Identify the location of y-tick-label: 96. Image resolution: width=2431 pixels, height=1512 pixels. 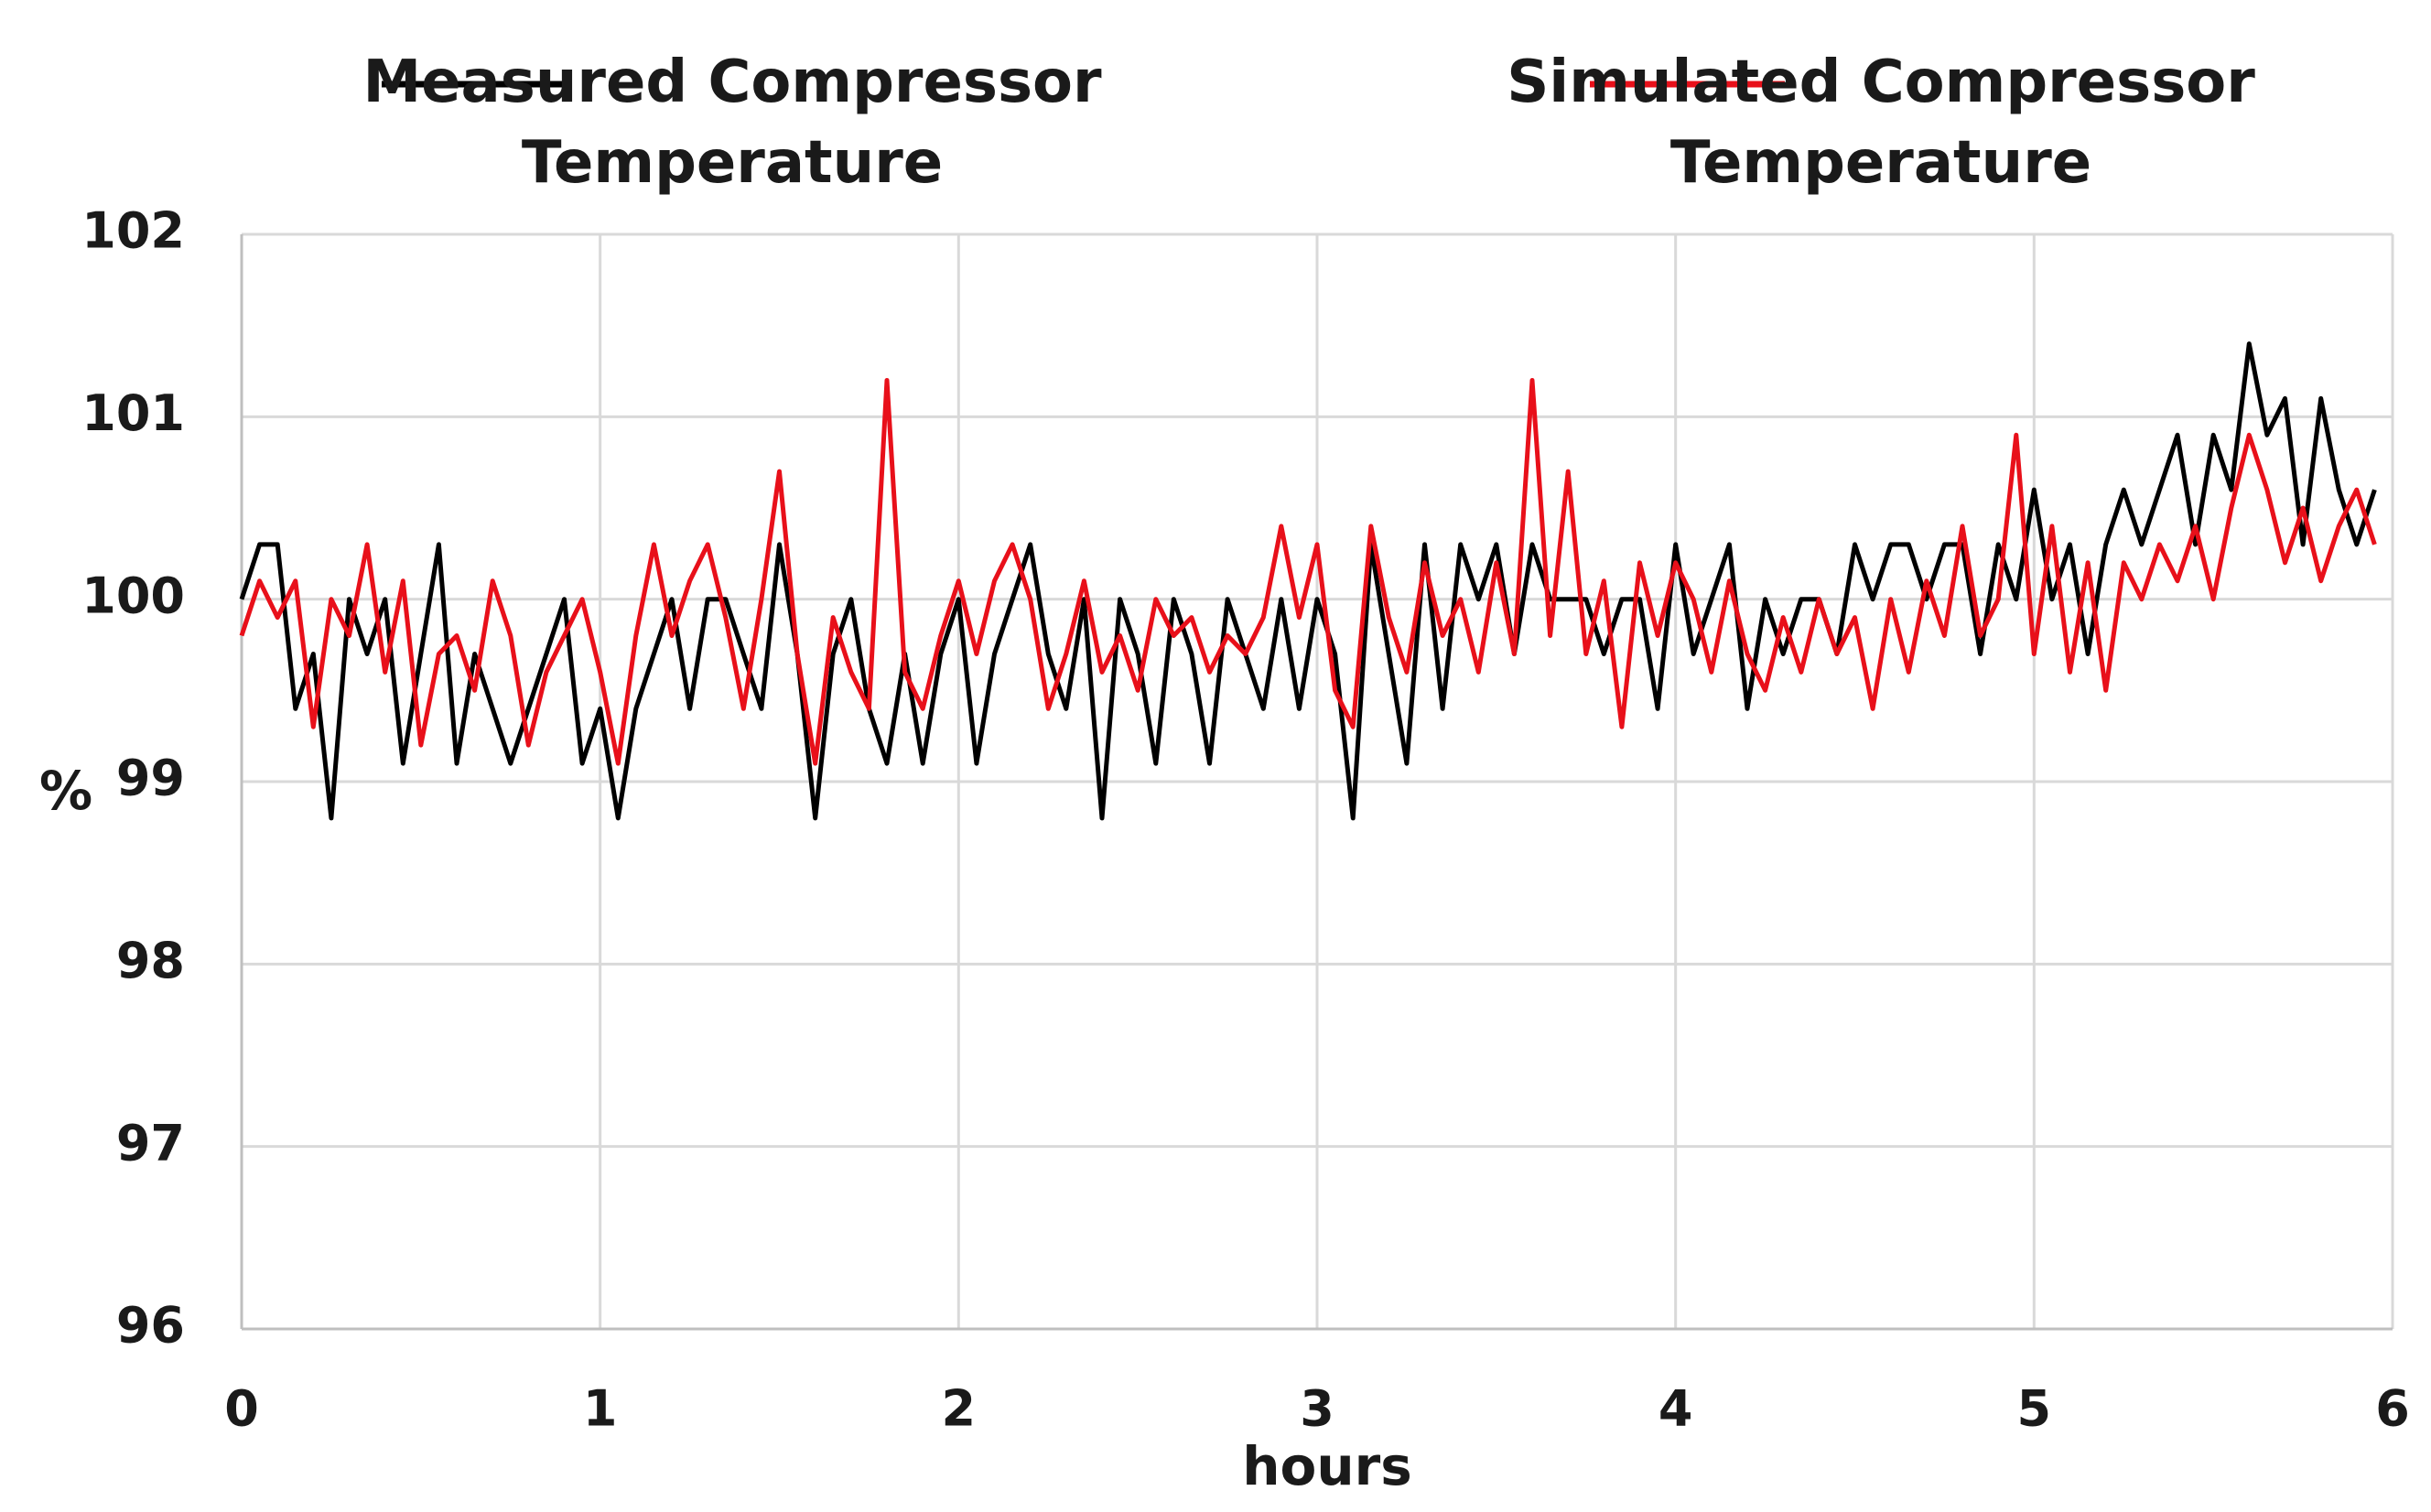
(150, 1326).